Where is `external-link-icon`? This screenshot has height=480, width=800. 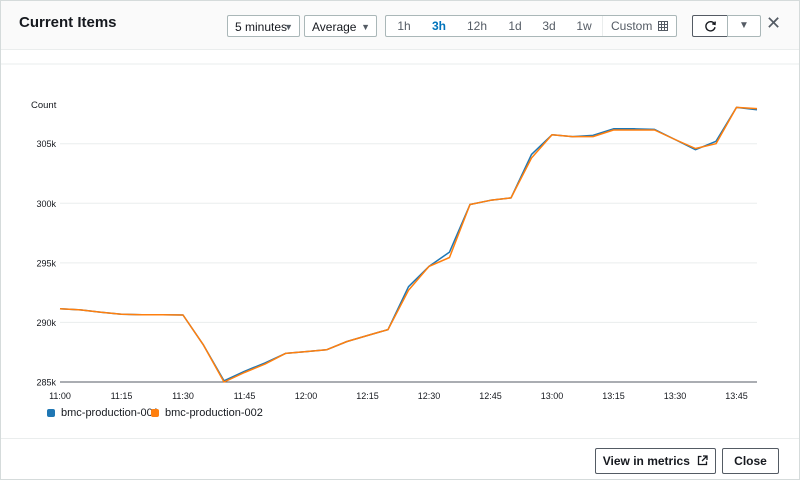 external-link-icon is located at coordinates (703, 460).